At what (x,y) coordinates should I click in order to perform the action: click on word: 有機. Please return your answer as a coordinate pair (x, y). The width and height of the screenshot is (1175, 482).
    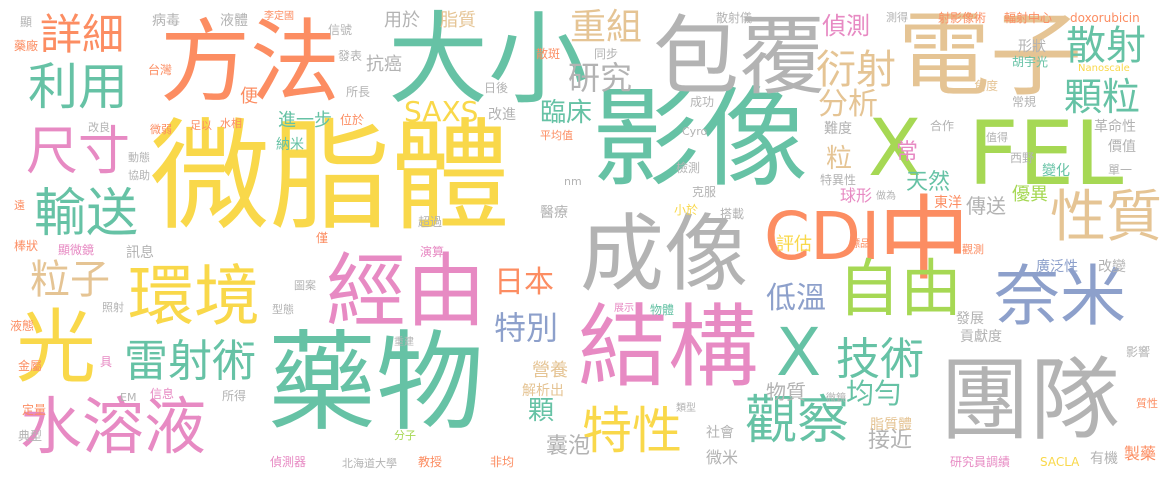
    Looking at the image, I should click on (1104, 459).